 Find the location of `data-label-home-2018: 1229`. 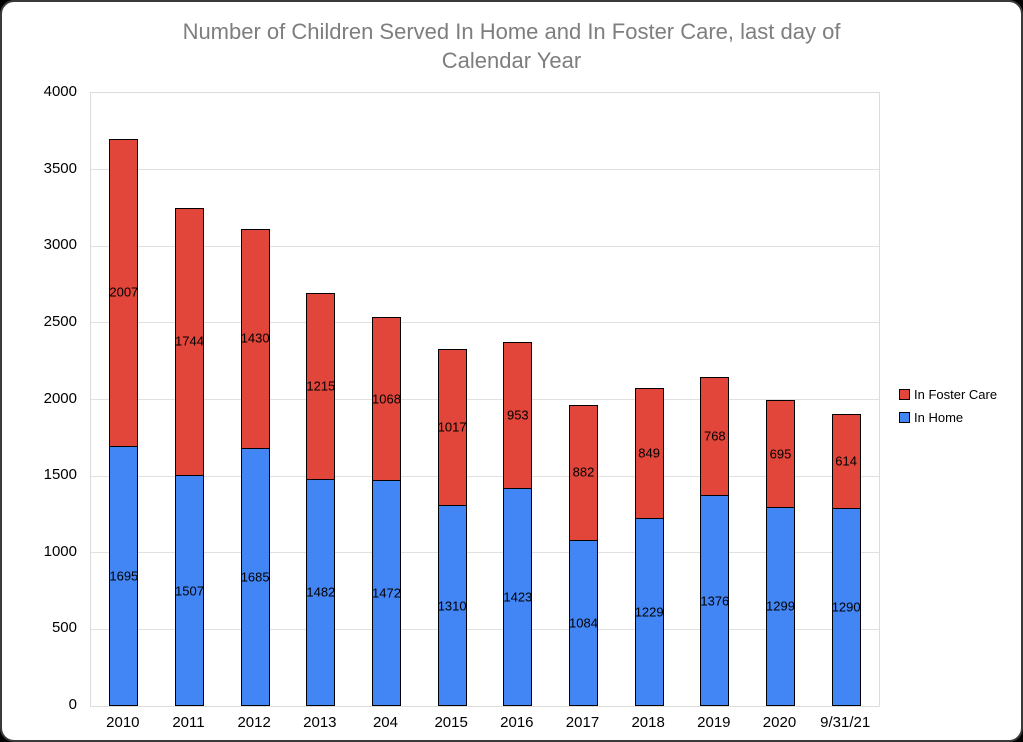

data-label-home-2018: 1229 is located at coordinates (649, 612).